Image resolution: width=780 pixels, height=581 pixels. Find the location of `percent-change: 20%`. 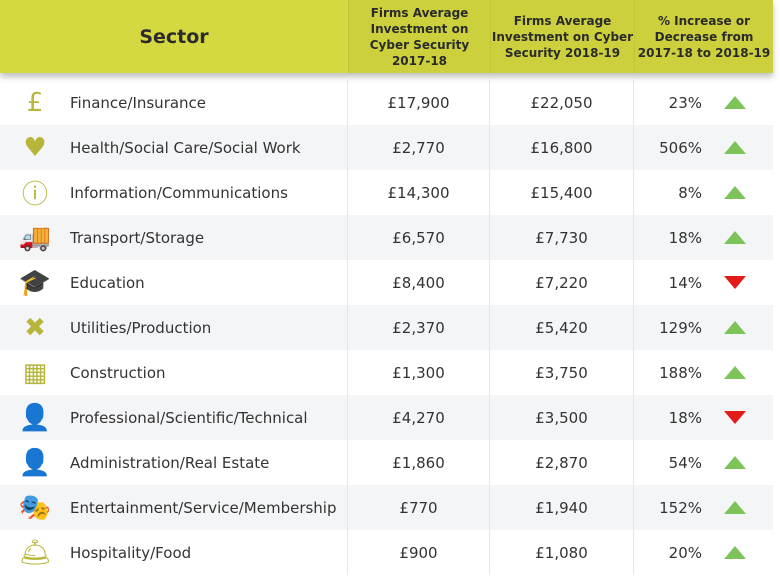

percent-change: 20% is located at coordinates (685, 552).